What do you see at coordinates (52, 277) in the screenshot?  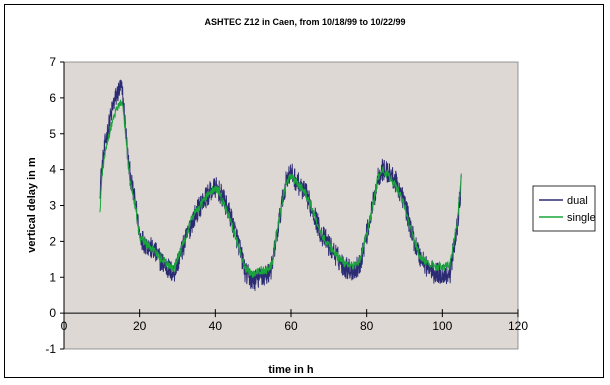 I see `y-tick-label: 1` at bounding box center [52, 277].